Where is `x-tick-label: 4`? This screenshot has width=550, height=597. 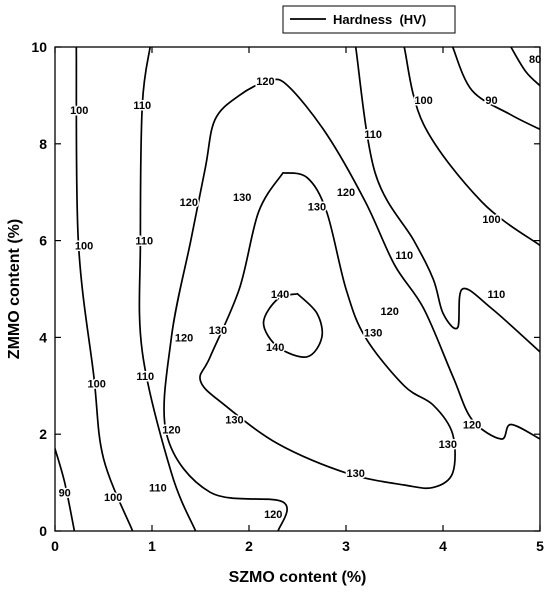 x-tick-label: 4 is located at coordinates (443, 546).